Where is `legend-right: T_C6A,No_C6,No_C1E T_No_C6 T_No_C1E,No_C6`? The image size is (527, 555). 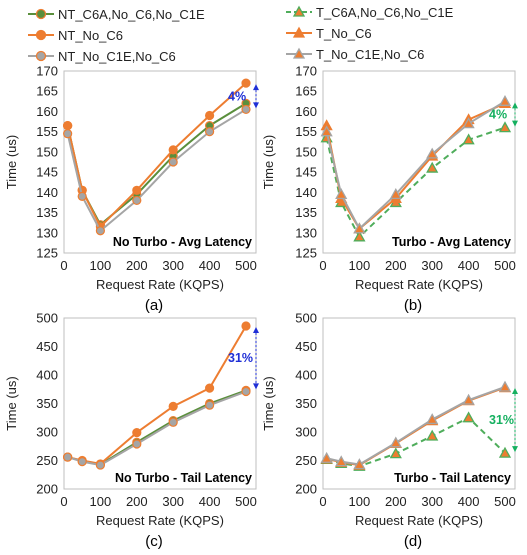
legend-right: T_C6A,No_C6,No_C1E T_No_C6 T_No_C1E,No_C6 is located at coordinates (370, 33).